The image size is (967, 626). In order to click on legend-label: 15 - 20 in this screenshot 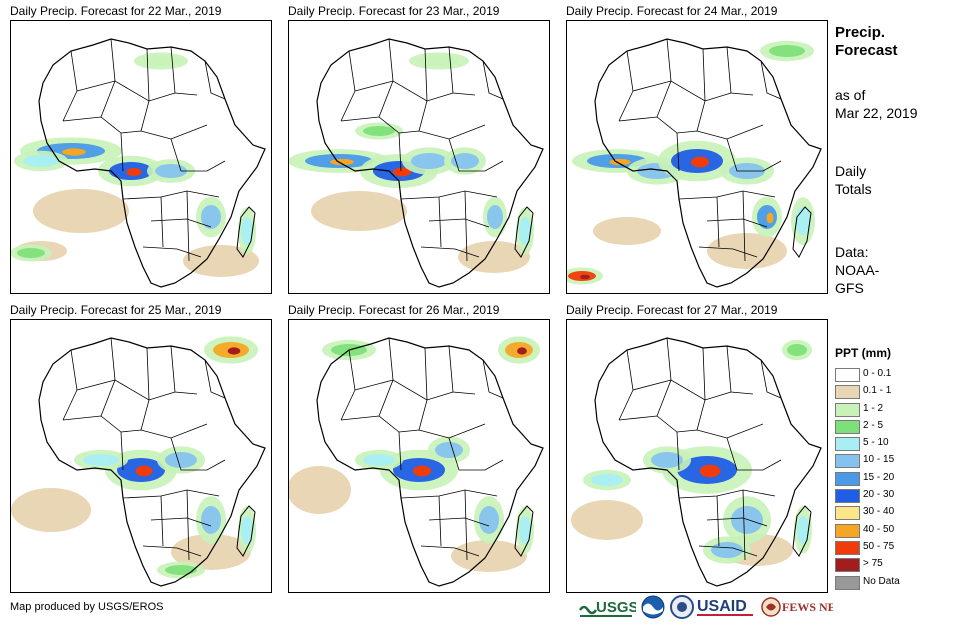, I will do `click(879, 477)`.